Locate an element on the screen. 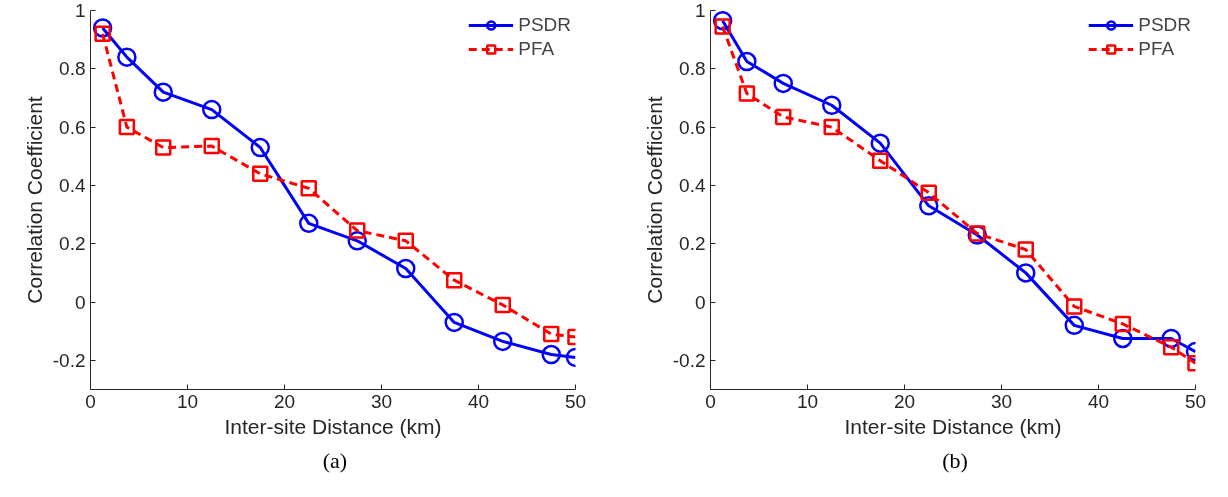 Image resolution: width=1228 pixels, height=497 pixels. text: (b) is located at coordinates (955, 461).